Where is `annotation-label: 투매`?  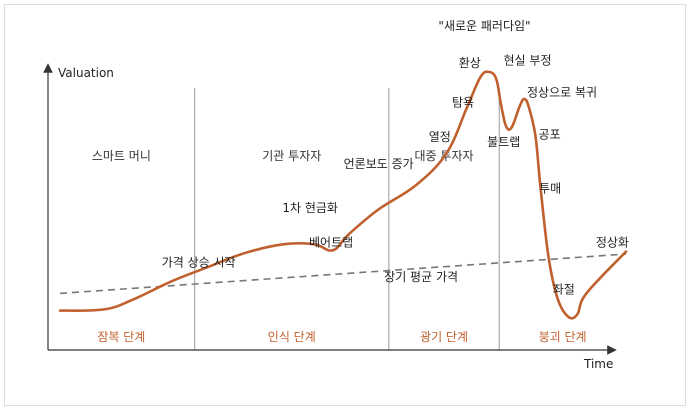
annotation-label: 투매 is located at coordinates (550, 189).